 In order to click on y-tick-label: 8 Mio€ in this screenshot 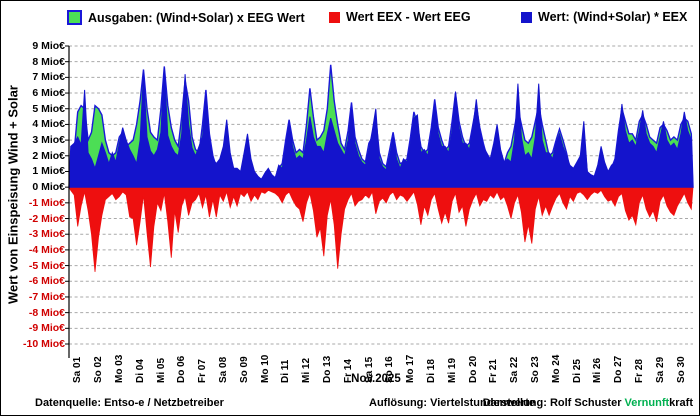, I will do `click(48, 61)`.